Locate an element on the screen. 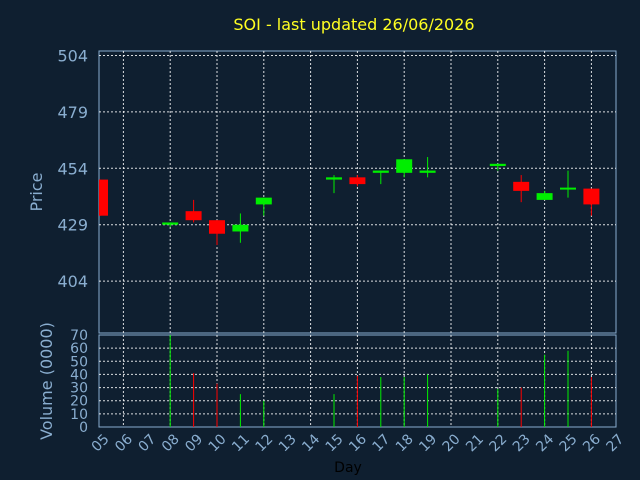 The height and width of the screenshot is (480, 640). volume-tick-label: 70 is located at coordinates (79, 336).